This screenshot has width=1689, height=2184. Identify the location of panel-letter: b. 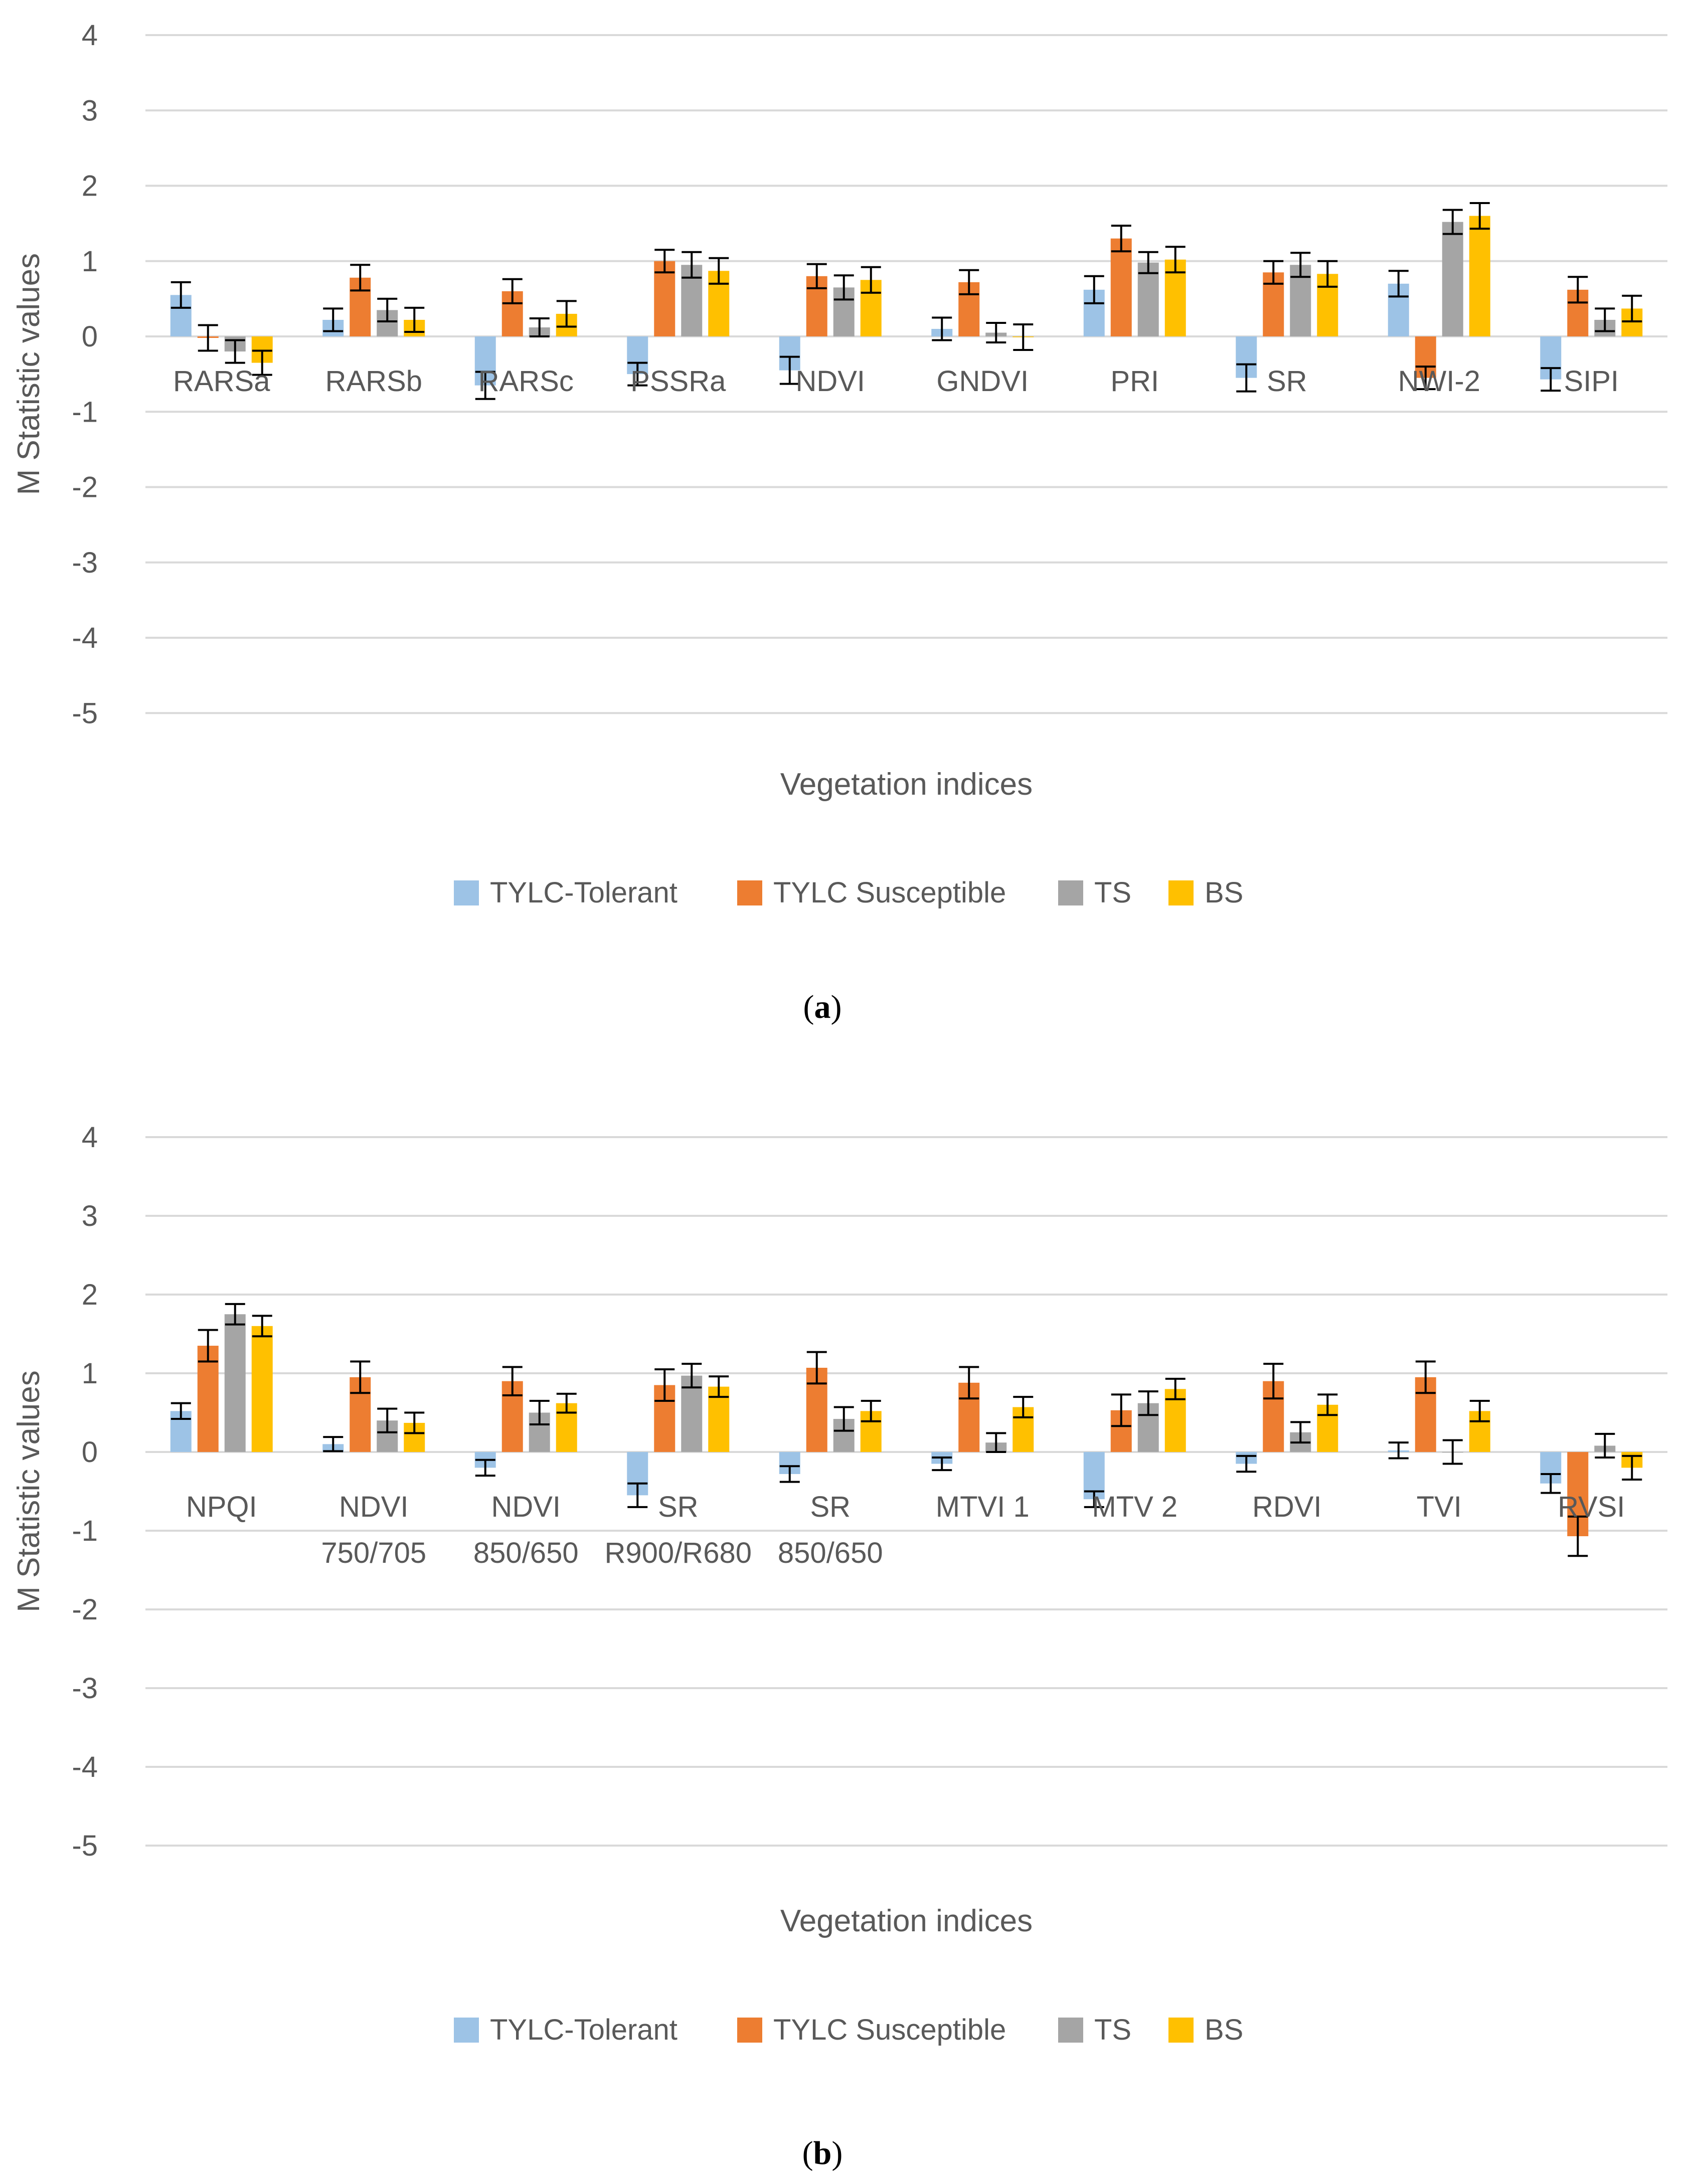
(823, 2153).